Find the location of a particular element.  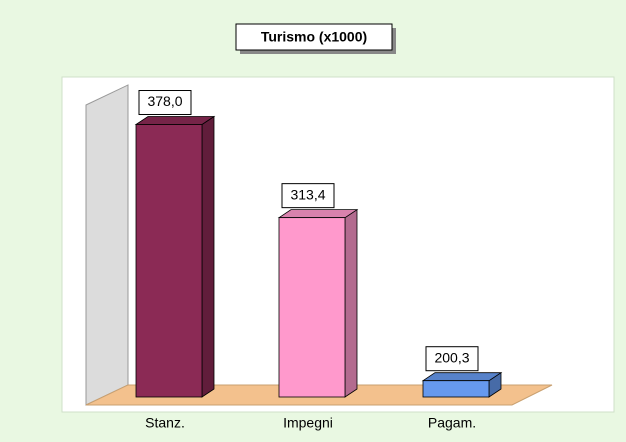

value-label: 200,3 is located at coordinates (451, 357).